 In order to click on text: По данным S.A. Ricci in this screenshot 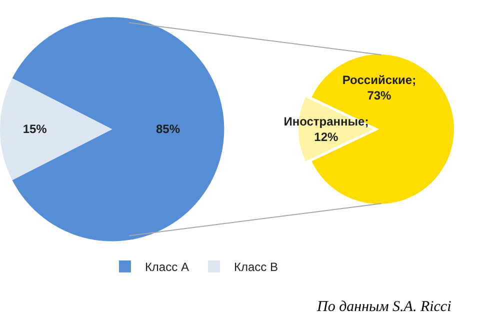, I will do `click(384, 307)`.